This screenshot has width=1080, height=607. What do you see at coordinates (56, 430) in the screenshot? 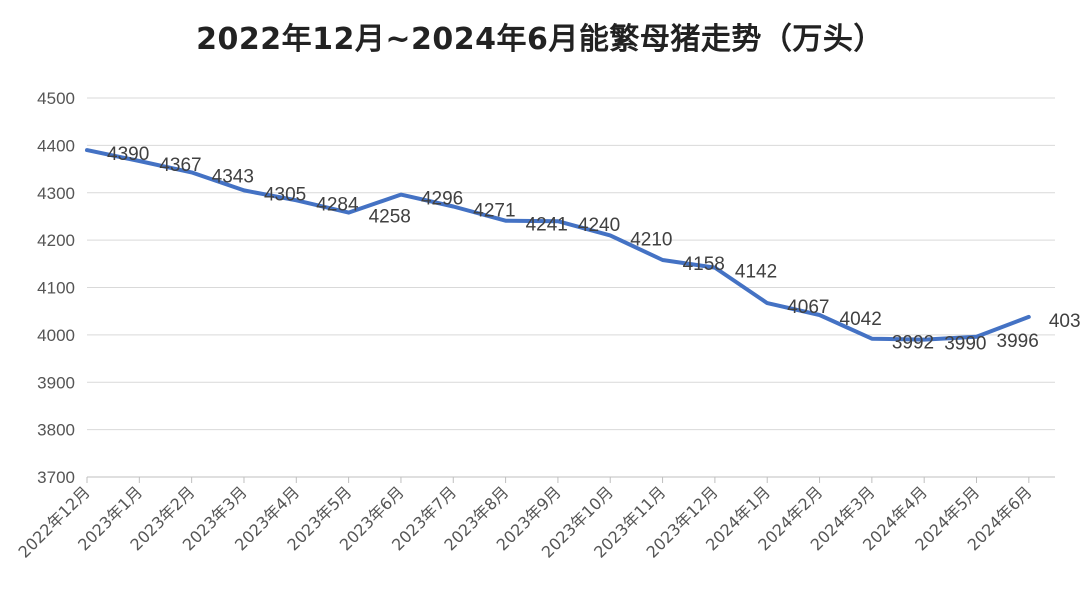
I see `y-tick-label: 3800` at bounding box center [56, 430].